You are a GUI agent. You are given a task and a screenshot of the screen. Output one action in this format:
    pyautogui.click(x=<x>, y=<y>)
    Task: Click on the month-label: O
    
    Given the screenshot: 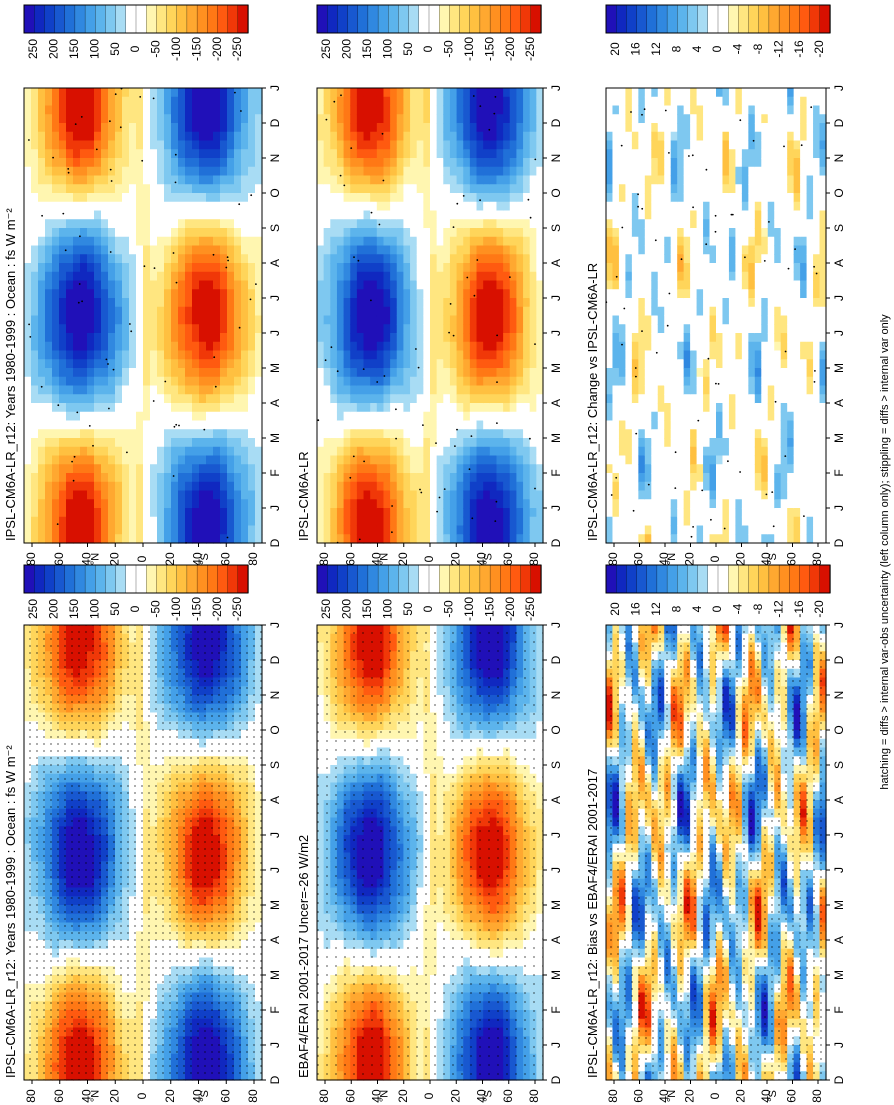 What is the action you would take?
    pyautogui.click(x=556, y=729)
    